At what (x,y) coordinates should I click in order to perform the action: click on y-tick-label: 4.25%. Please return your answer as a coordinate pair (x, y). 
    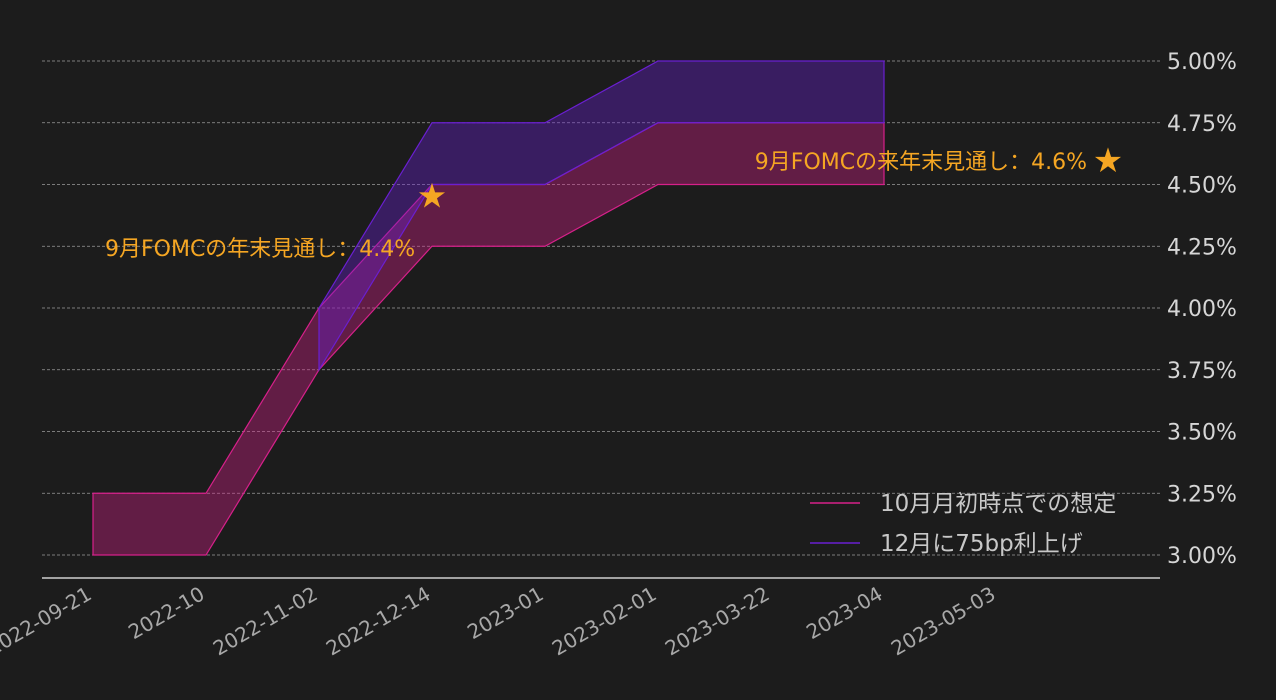
    Looking at the image, I should click on (1202, 247).